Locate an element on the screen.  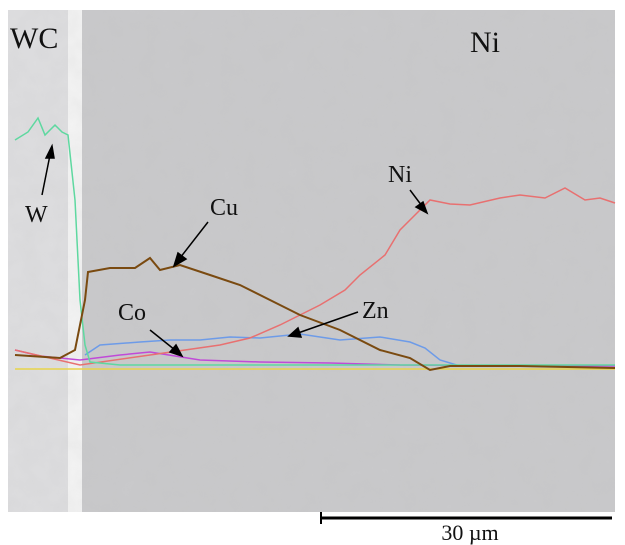
region-label: WC is located at coordinates (34, 38).